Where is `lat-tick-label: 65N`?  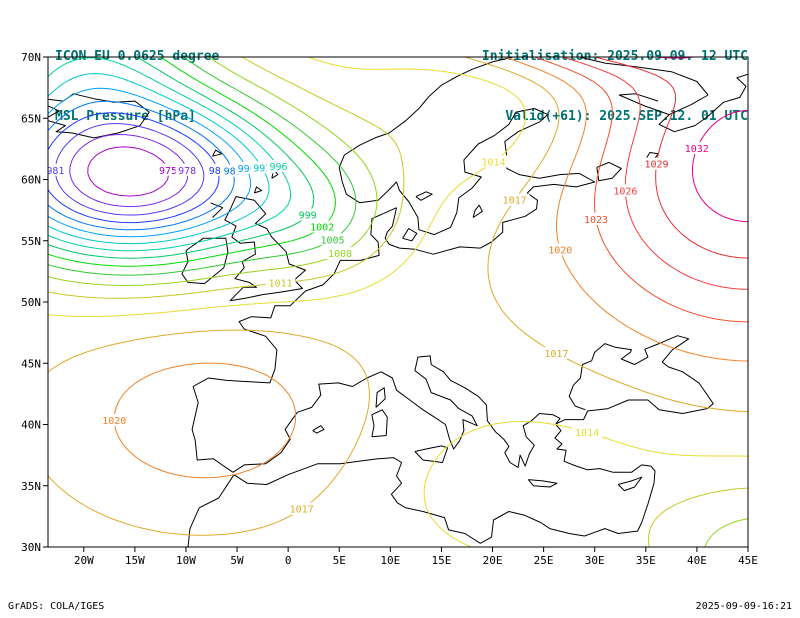 lat-tick-label: 65N is located at coordinates (31, 118).